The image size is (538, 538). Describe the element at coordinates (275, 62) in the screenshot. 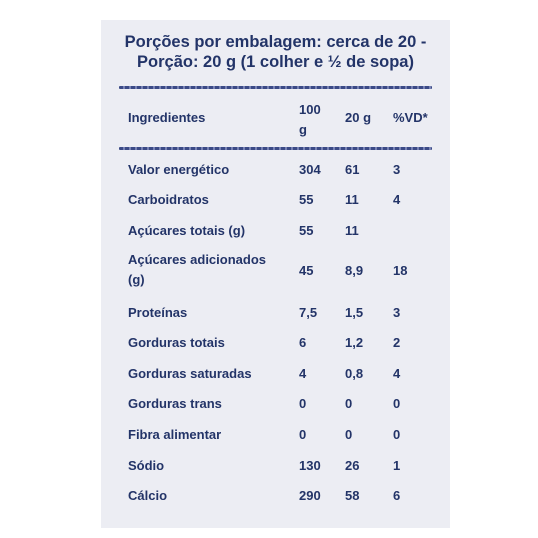

I see `serving-size: Porção: 20 g (1 colher e ½ de sopa)` at that location.